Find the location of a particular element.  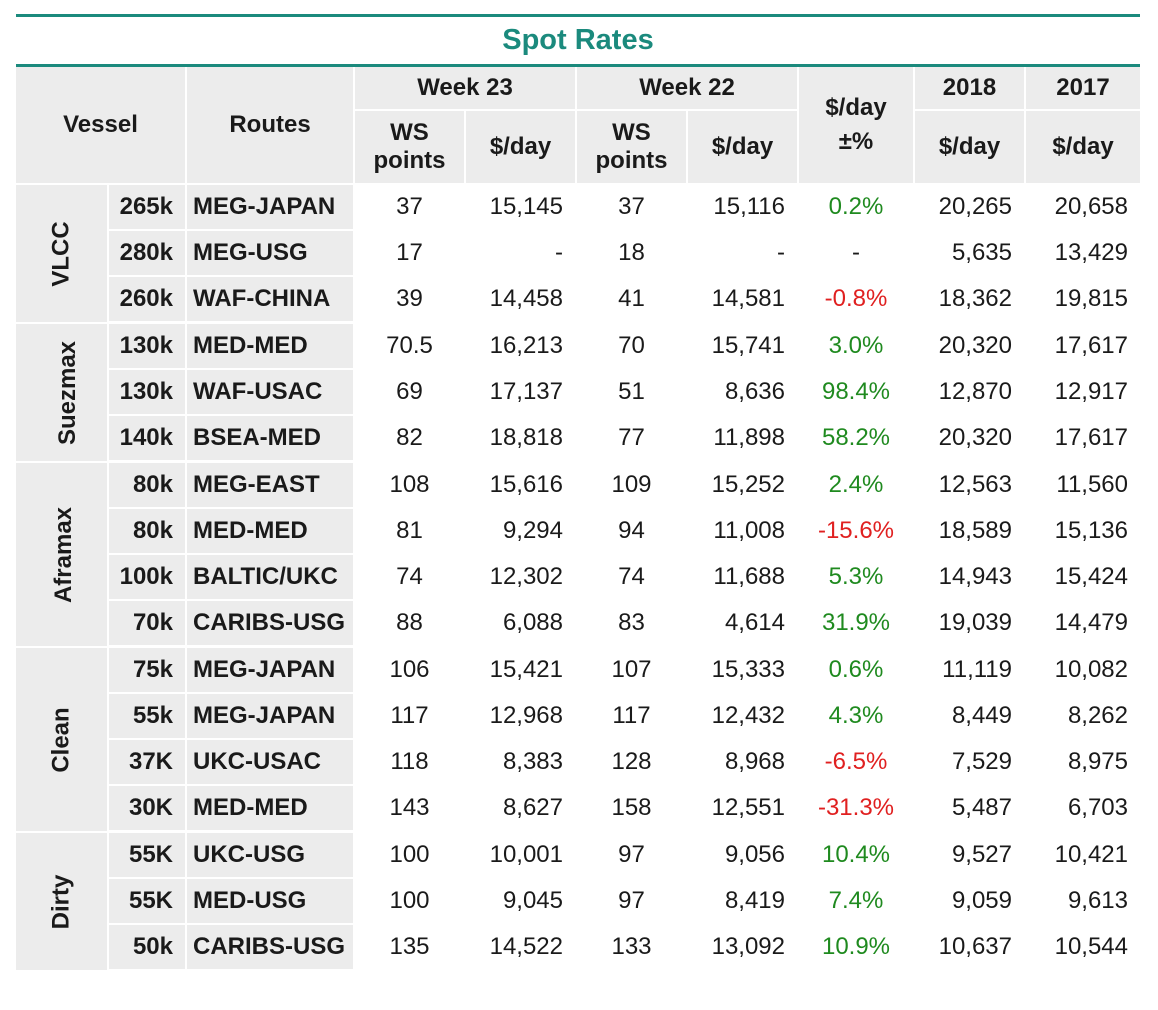

title-bar: Spot Rates is located at coordinates (578, 39).